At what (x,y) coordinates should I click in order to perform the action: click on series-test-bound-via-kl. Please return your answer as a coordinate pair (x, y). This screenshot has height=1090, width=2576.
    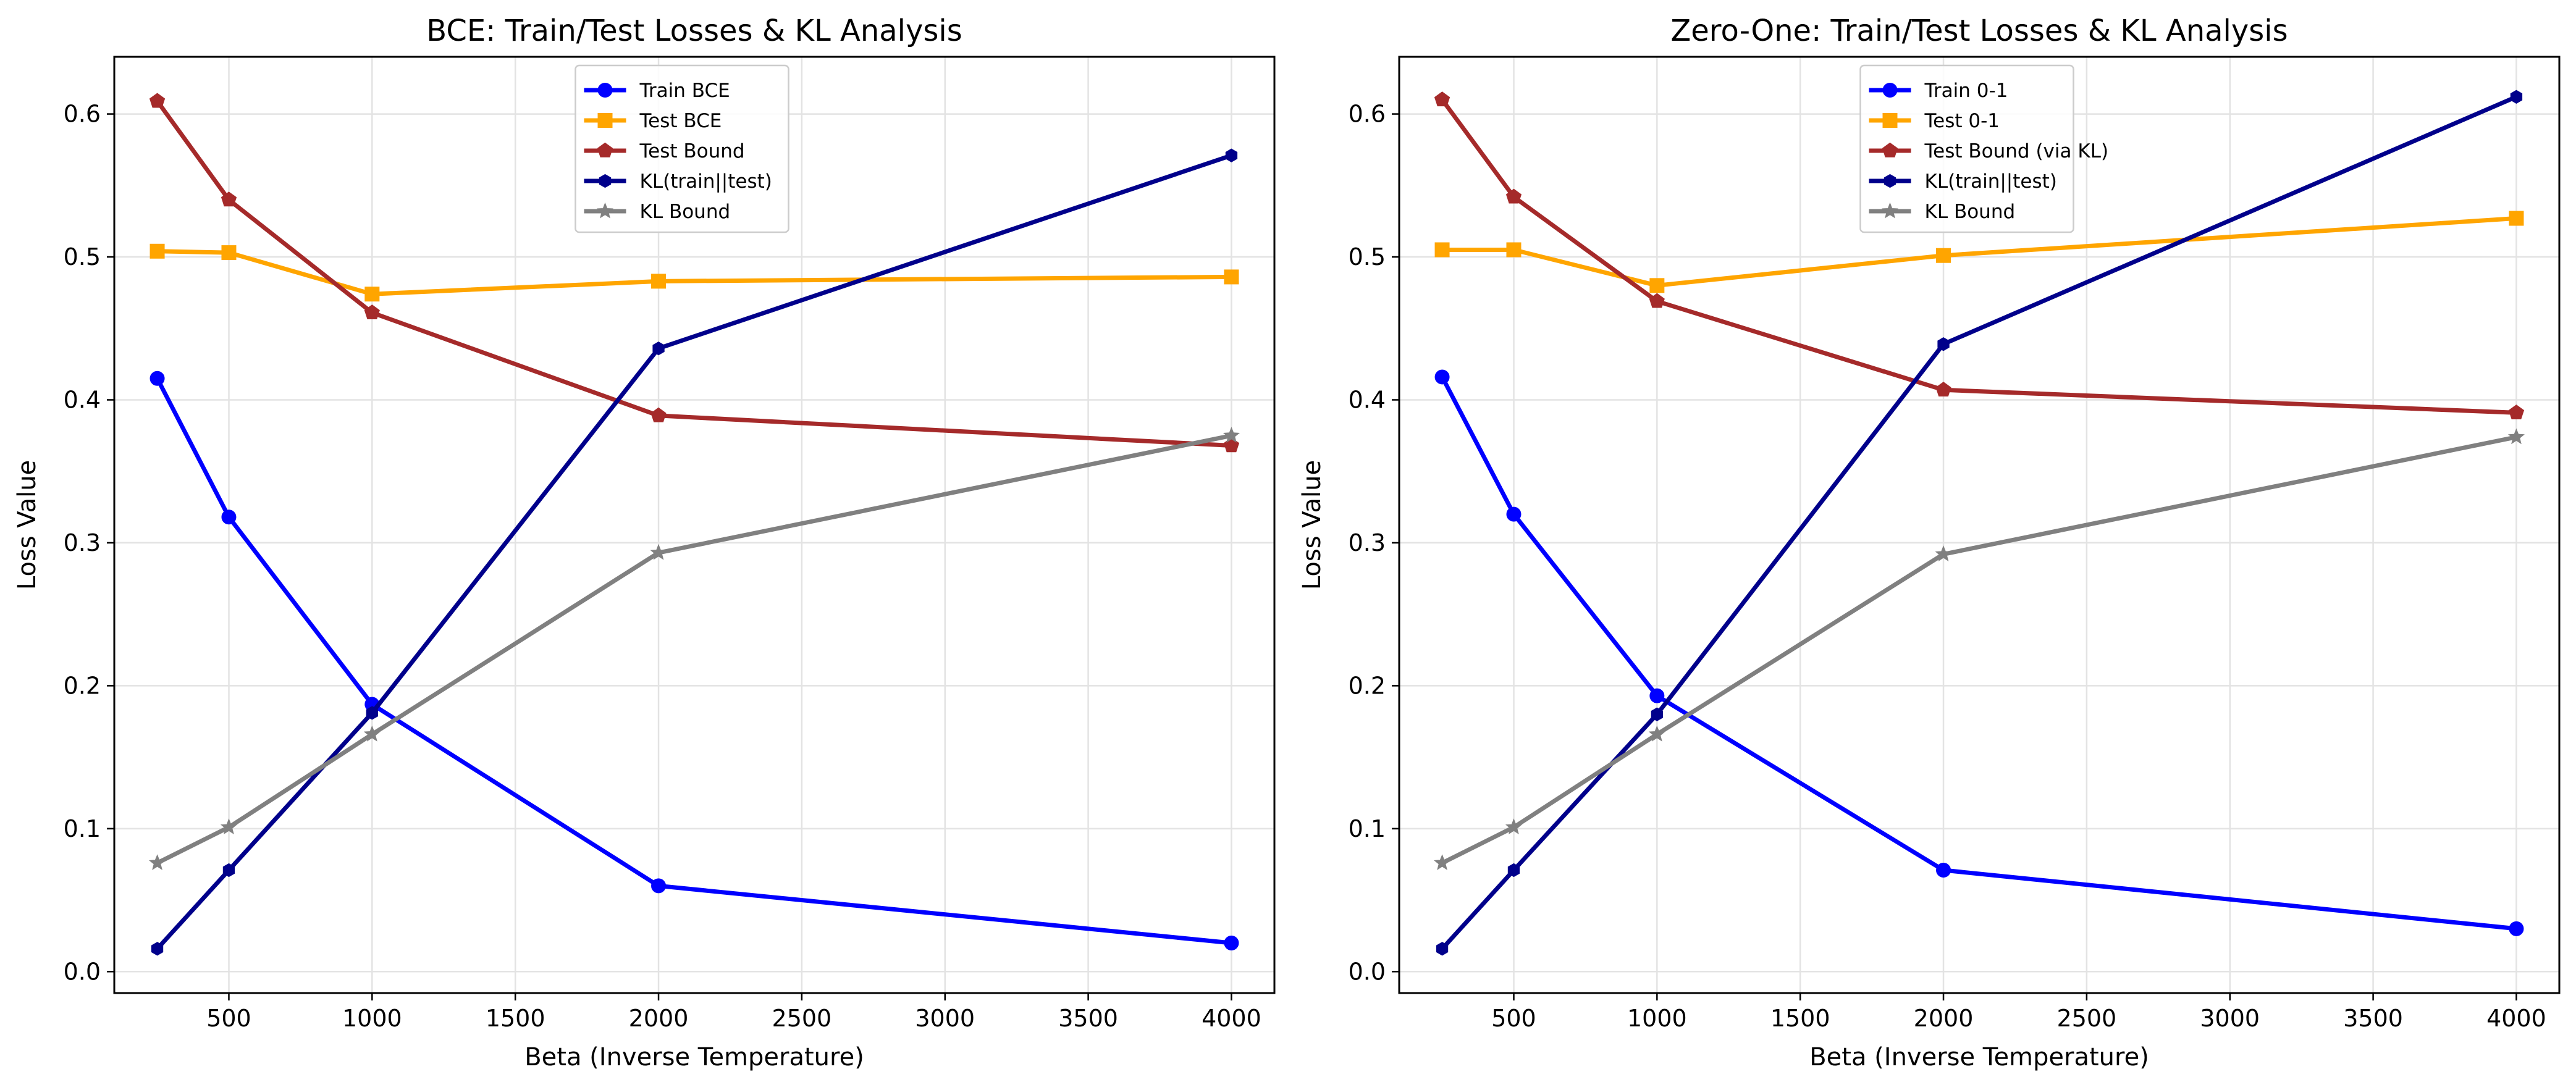
    Looking at the image, I should click on (1979, 255).